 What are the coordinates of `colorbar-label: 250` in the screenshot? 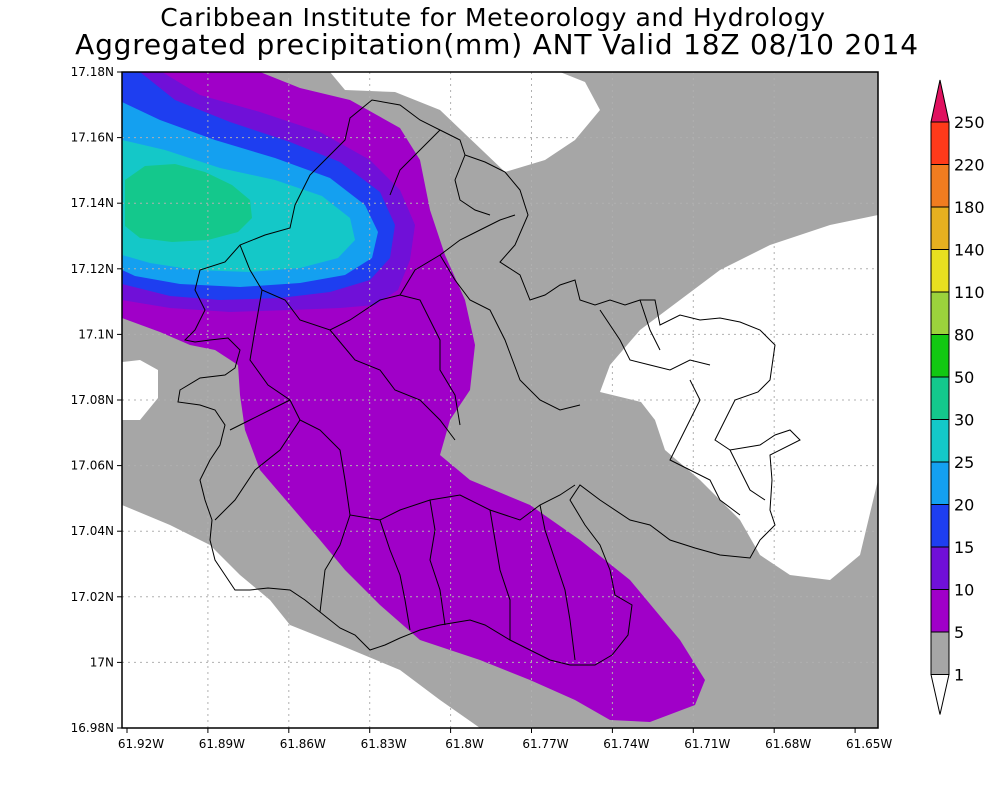 It's located at (969, 122).